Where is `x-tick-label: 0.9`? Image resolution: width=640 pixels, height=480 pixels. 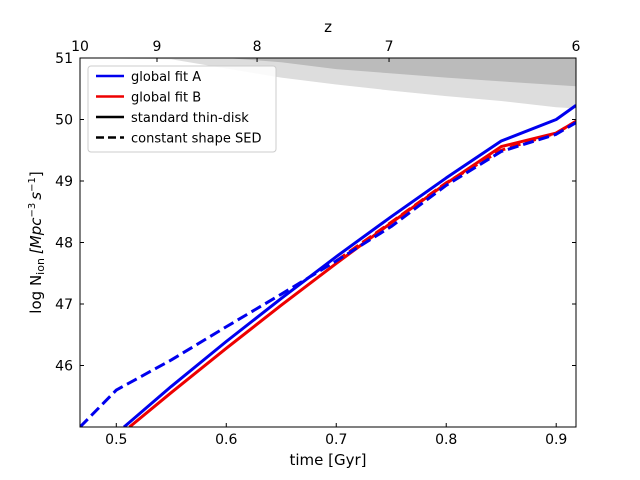 x-tick-label: 0.9 is located at coordinates (556, 440).